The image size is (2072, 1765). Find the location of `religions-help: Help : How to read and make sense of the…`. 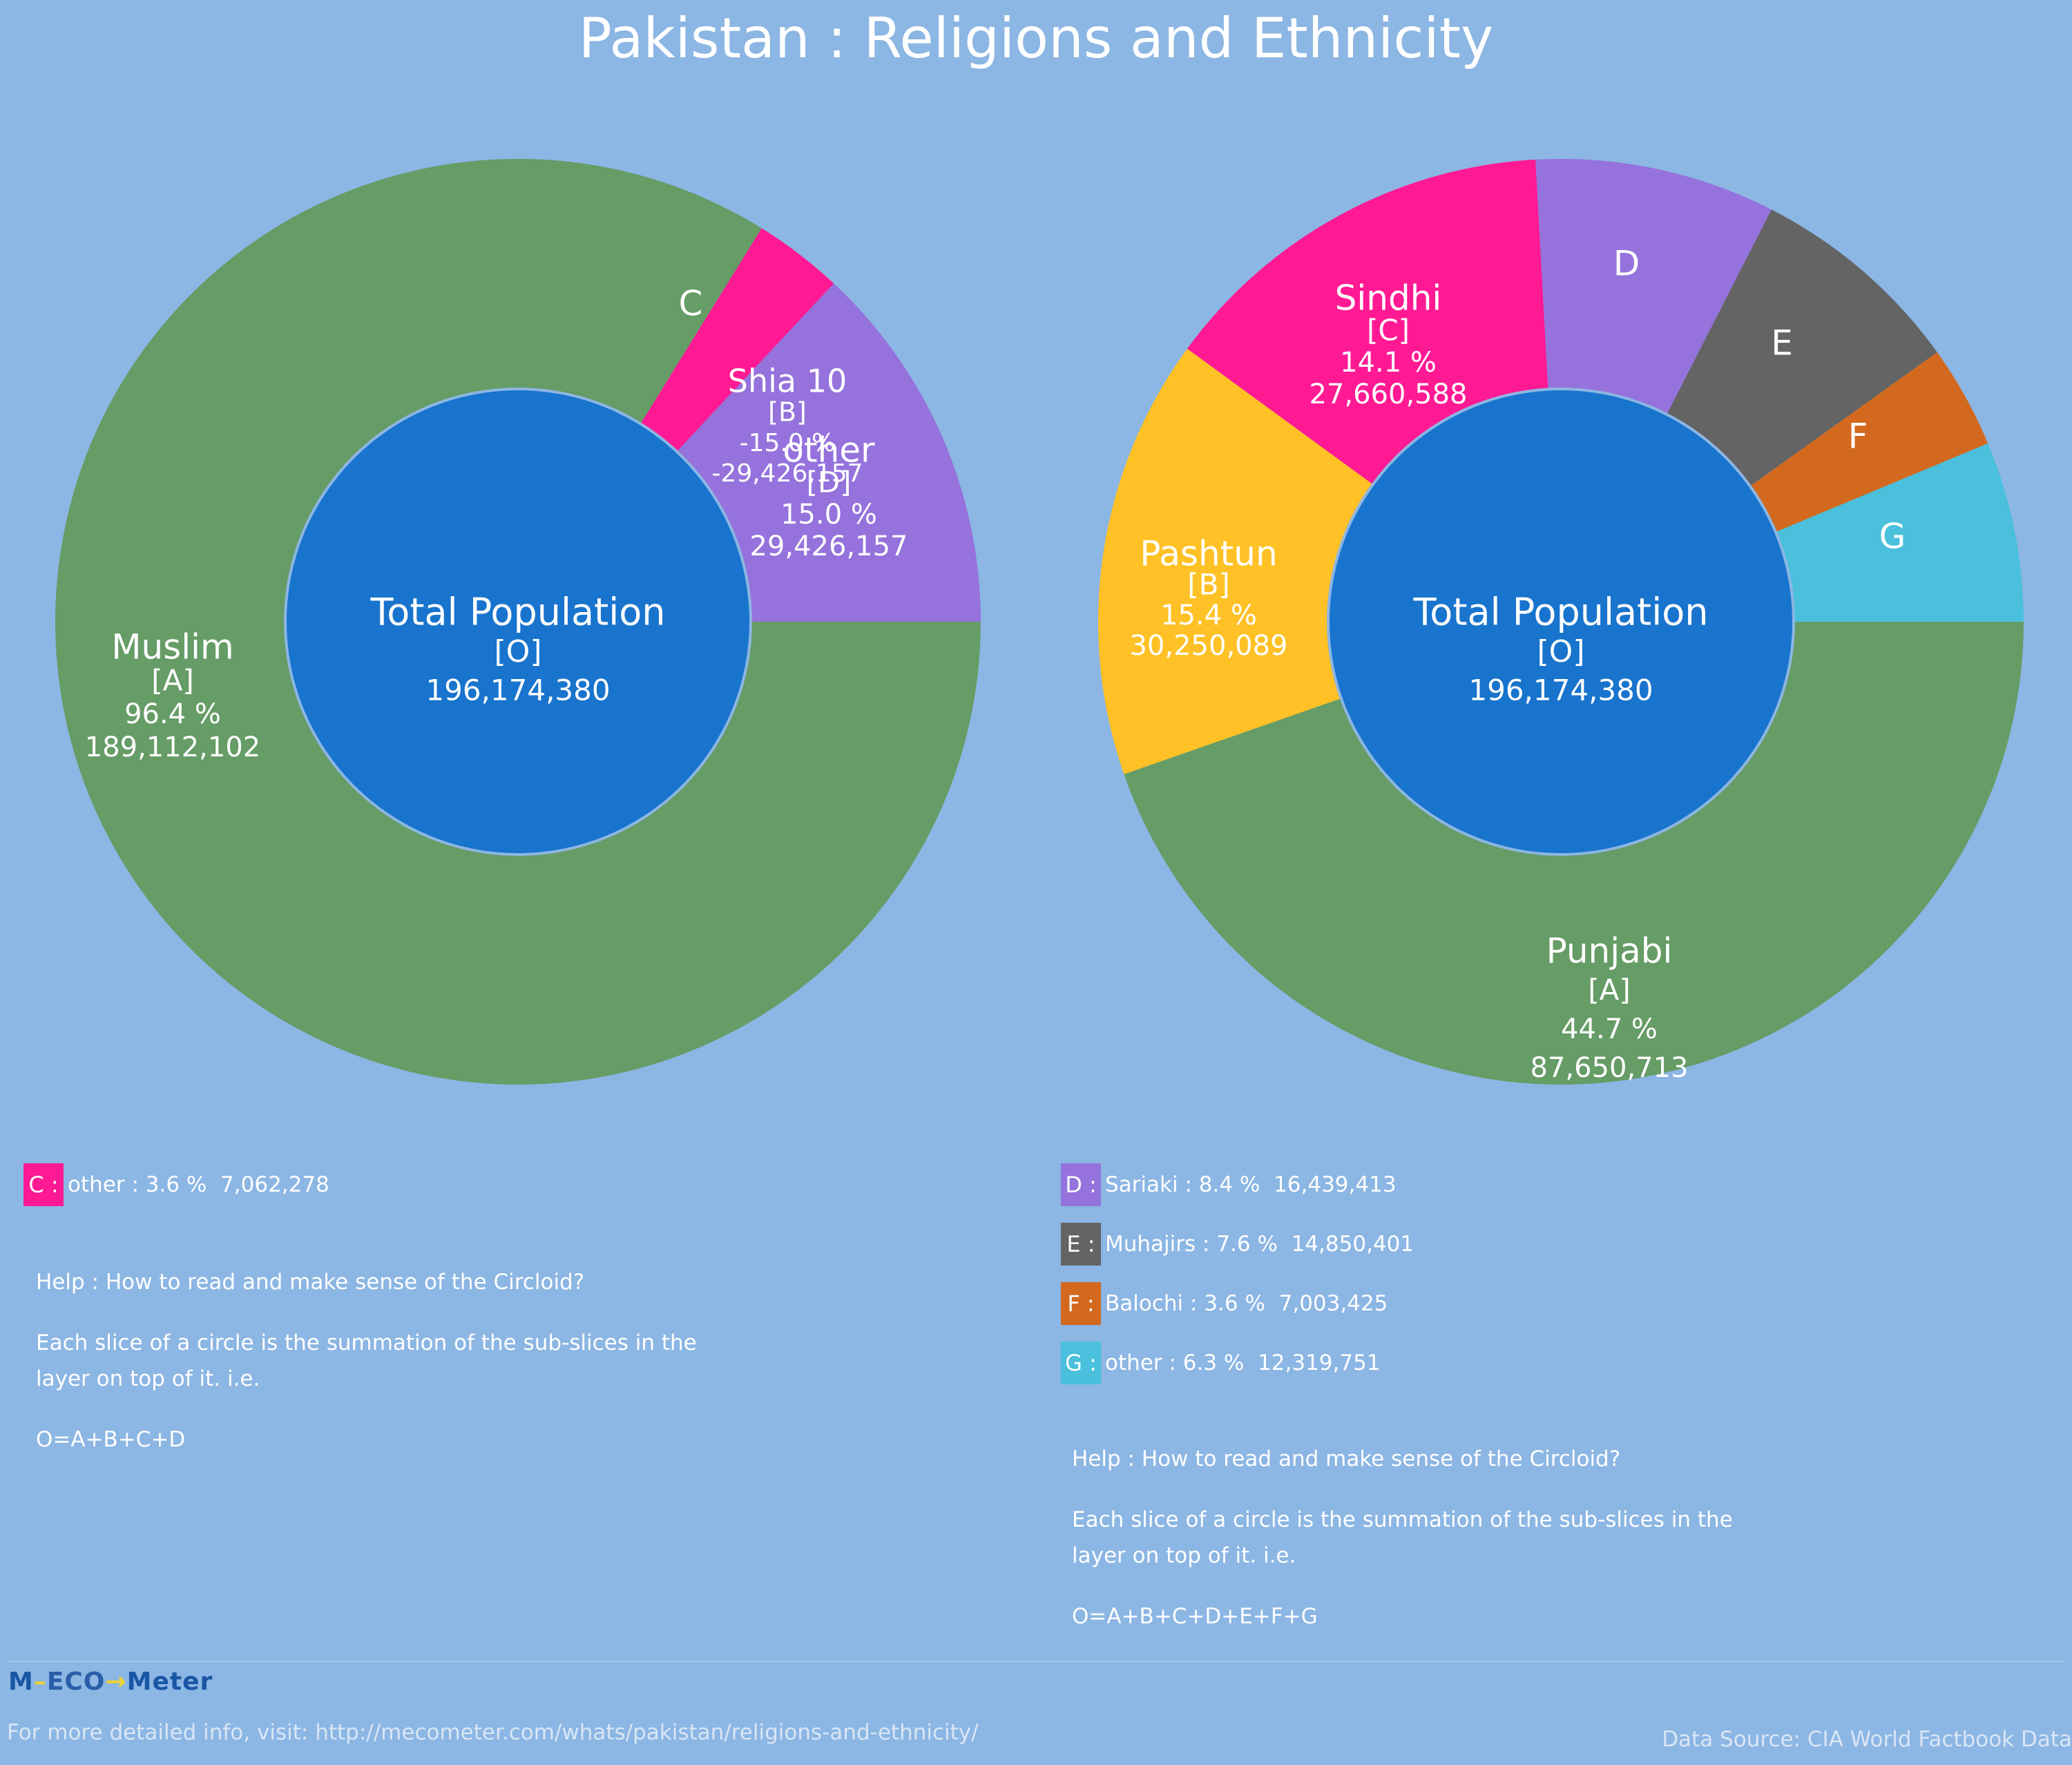

religions-help: Help : How to read and make sense of the… is located at coordinates (367, 1373).